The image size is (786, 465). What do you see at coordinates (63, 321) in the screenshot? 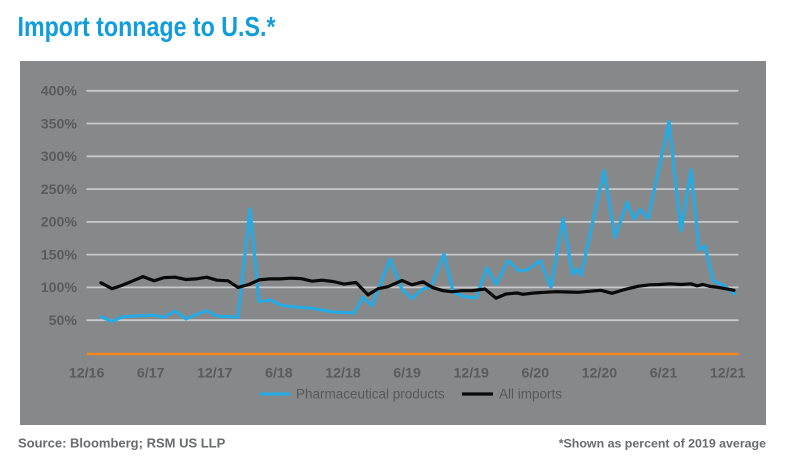
I see `svg-text: 50%` at bounding box center [63, 321].